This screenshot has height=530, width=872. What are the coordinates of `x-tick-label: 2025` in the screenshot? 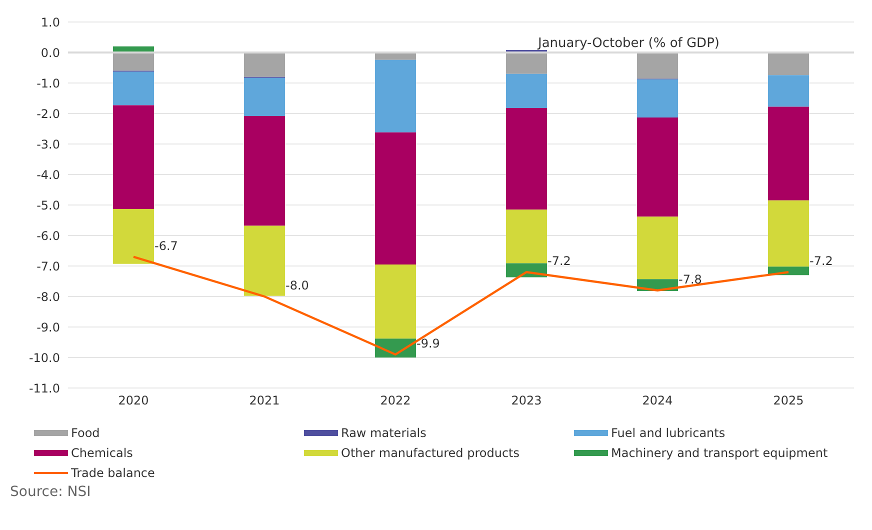 It's located at (788, 401).